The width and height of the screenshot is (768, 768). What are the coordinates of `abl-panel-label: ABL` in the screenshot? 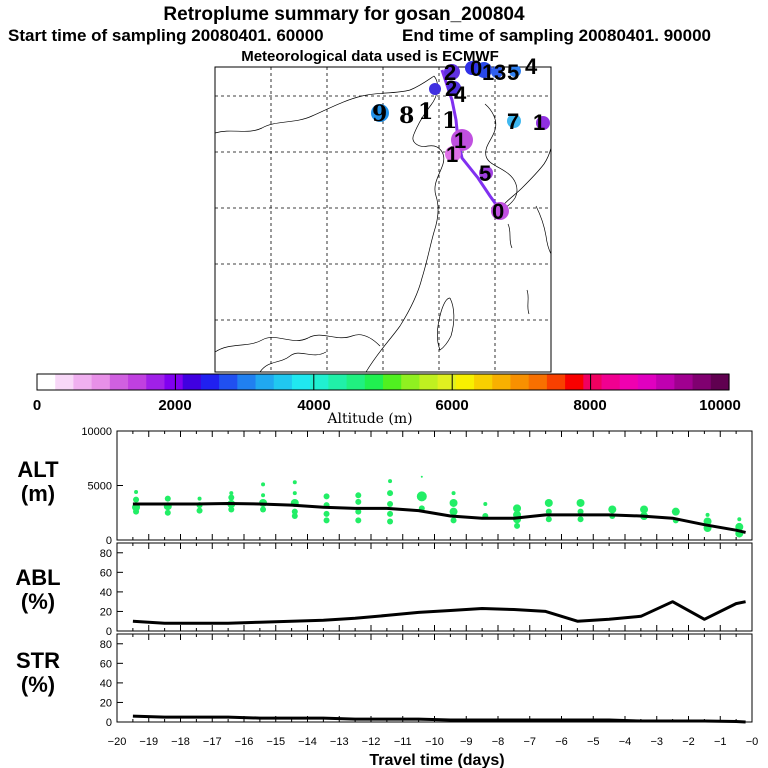 It's located at (37, 577).